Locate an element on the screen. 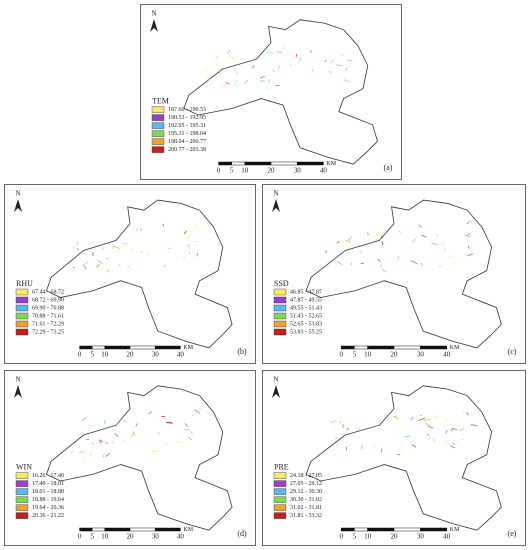 This screenshot has height=550, width=532. legend-label: 192.95 - 195.31 is located at coordinates (187, 126).